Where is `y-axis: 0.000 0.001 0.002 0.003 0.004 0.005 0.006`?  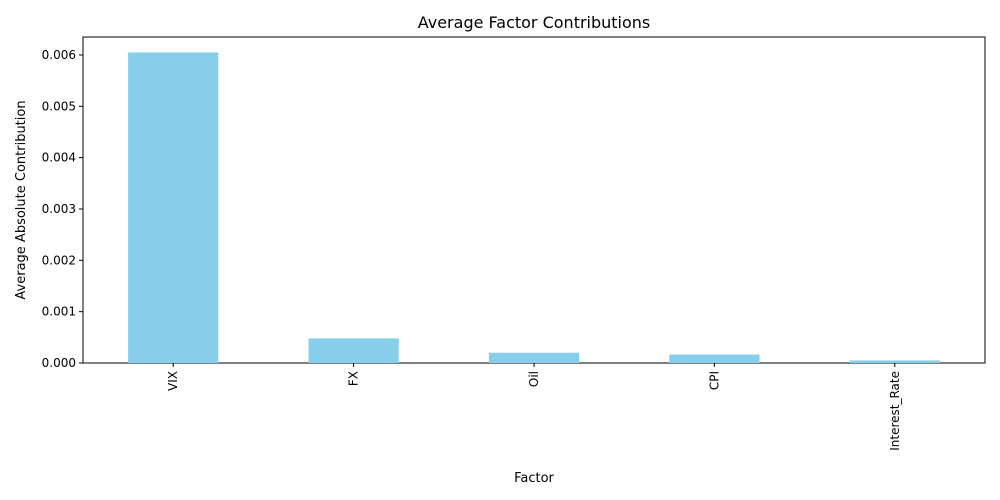 y-axis: 0.000 0.001 0.002 0.003 0.004 0.005 0.006 is located at coordinates (62, 209).